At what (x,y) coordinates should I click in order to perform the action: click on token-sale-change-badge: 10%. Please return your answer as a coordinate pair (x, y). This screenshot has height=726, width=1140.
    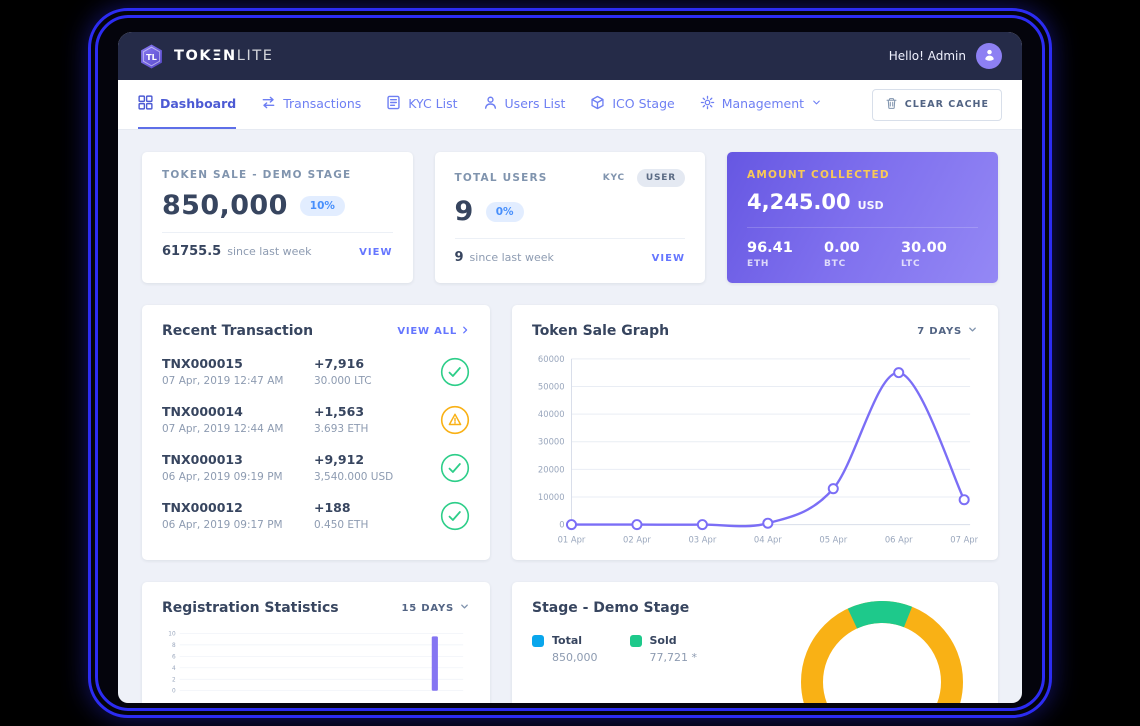
    Looking at the image, I should click on (322, 205).